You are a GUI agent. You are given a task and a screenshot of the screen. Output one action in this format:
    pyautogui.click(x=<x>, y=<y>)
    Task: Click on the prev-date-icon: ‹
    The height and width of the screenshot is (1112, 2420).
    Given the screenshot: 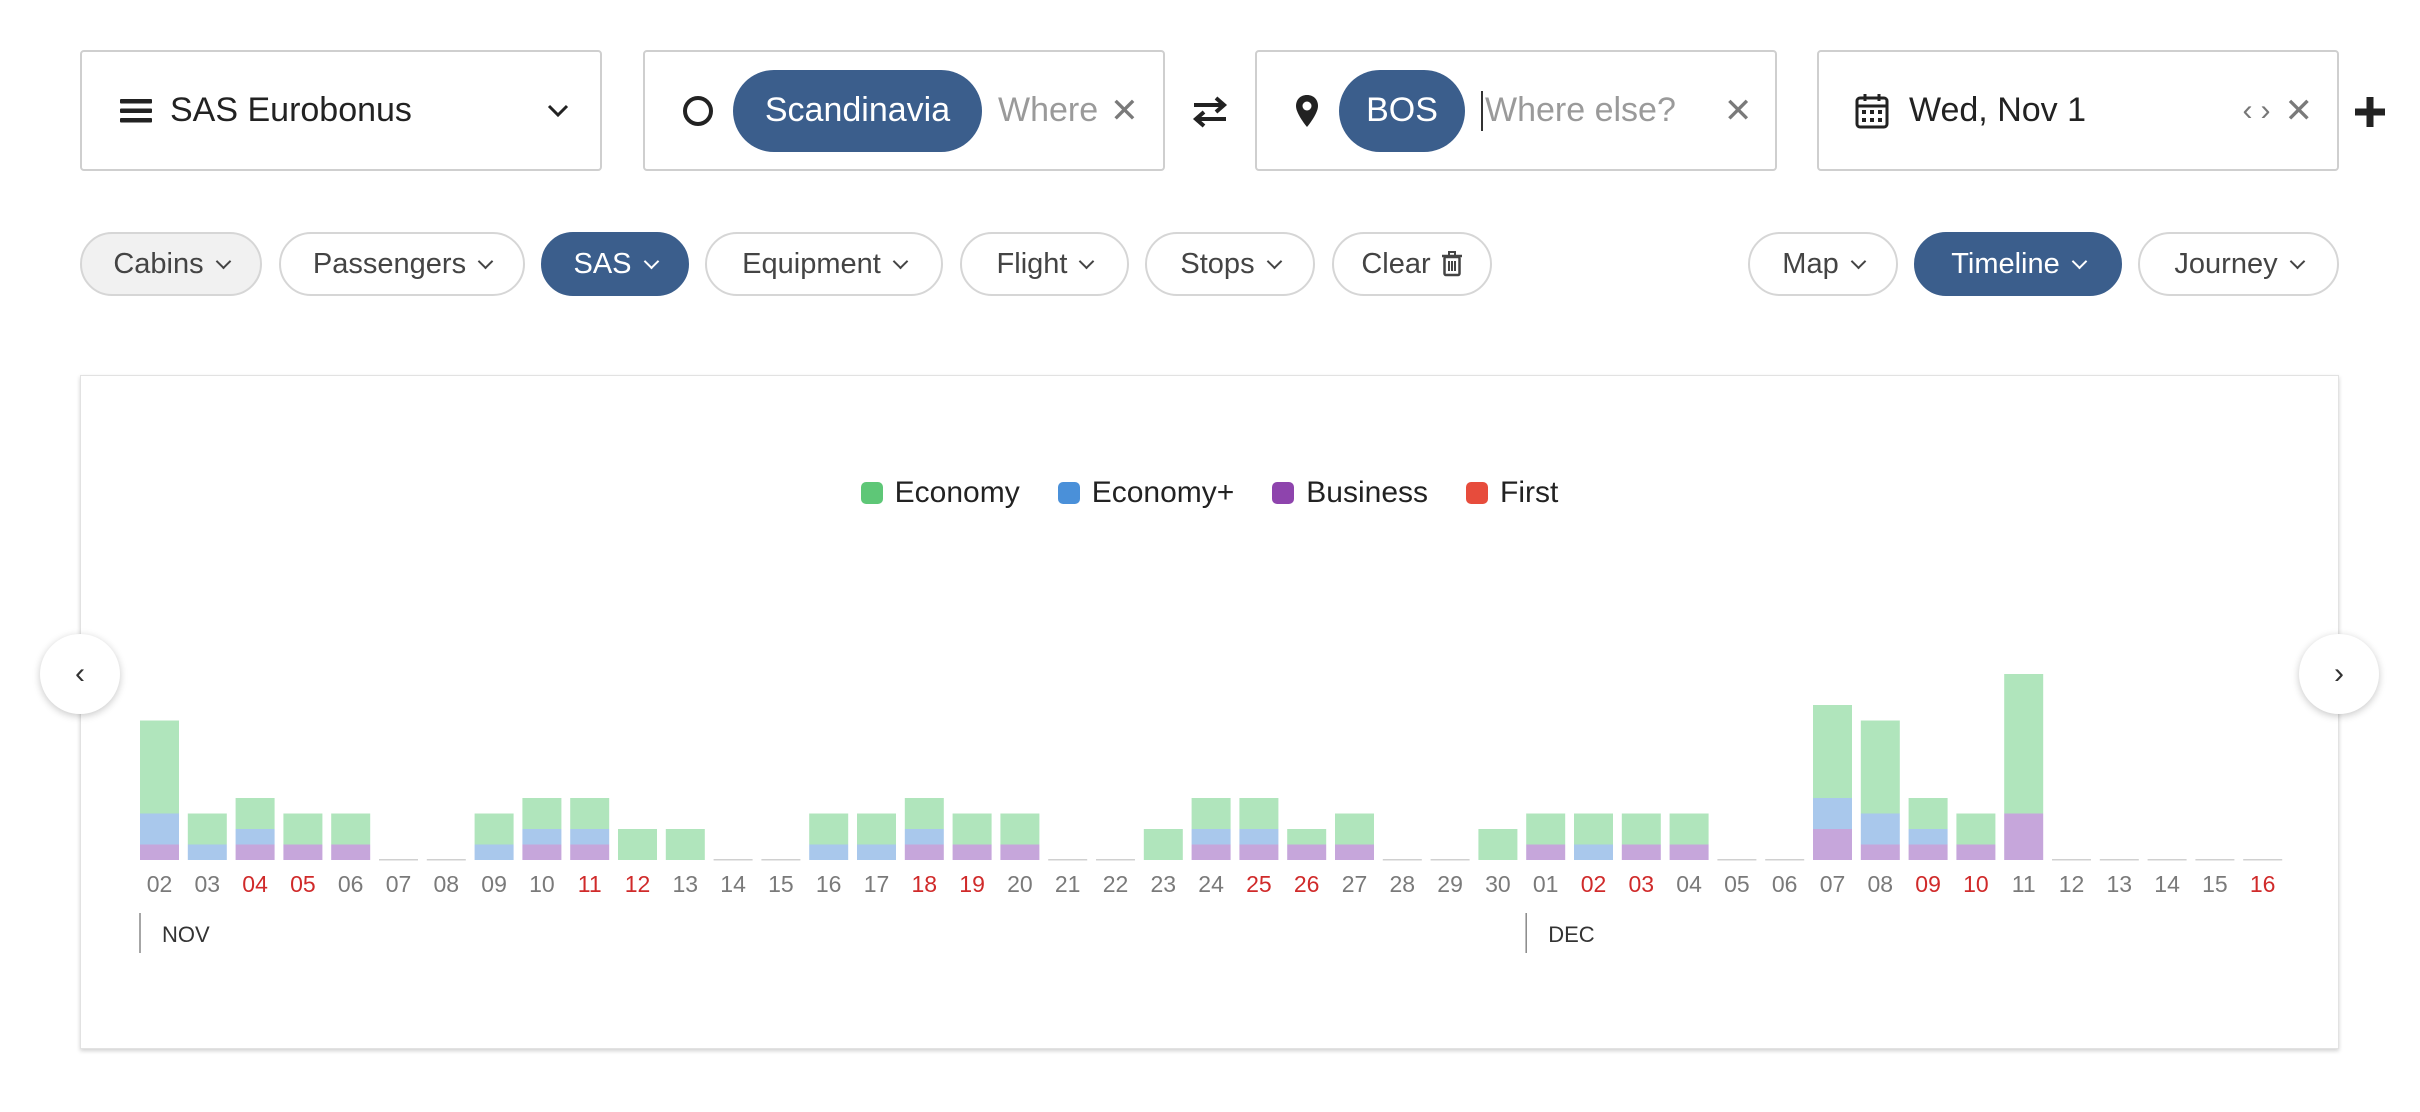 What is the action you would take?
    pyautogui.click(x=2247, y=110)
    